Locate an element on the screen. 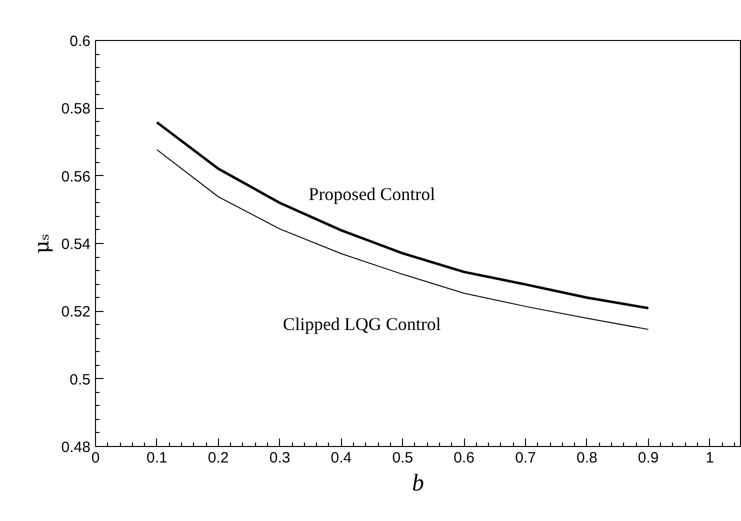 Image resolution: width=741 pixels, height=521 pixels. y-axis-title: μₛ is located at coordinates (41, 244).